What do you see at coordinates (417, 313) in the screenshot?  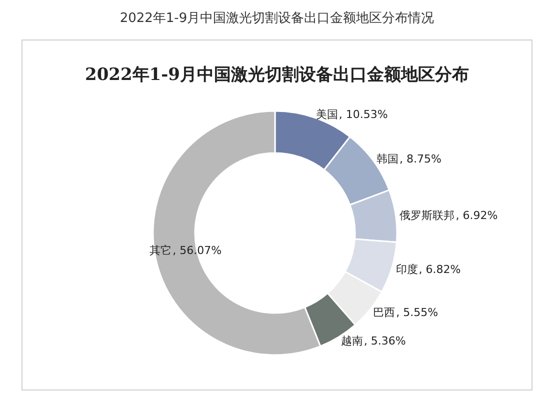 I see `data-label: , 5.55%` at bounding box center [417, 313].